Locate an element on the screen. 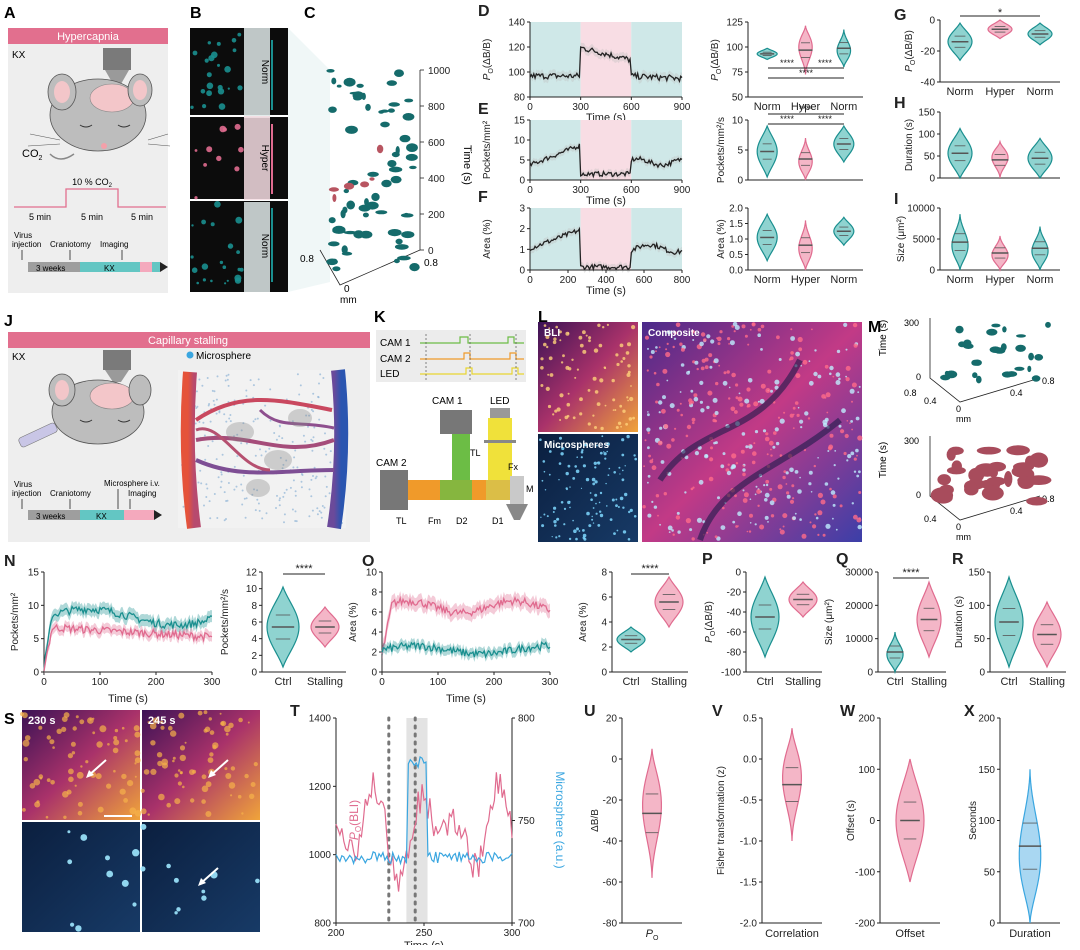 The image size is (1080, 950). tick-label: 0 is located at coordinates (522, 181).